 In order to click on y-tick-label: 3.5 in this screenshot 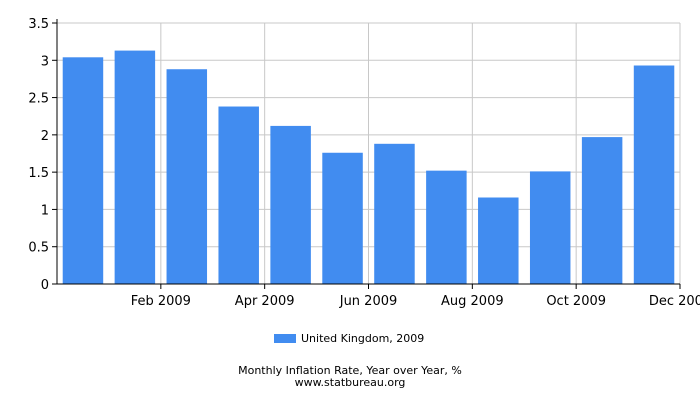, I will do `click(38, 24)`.